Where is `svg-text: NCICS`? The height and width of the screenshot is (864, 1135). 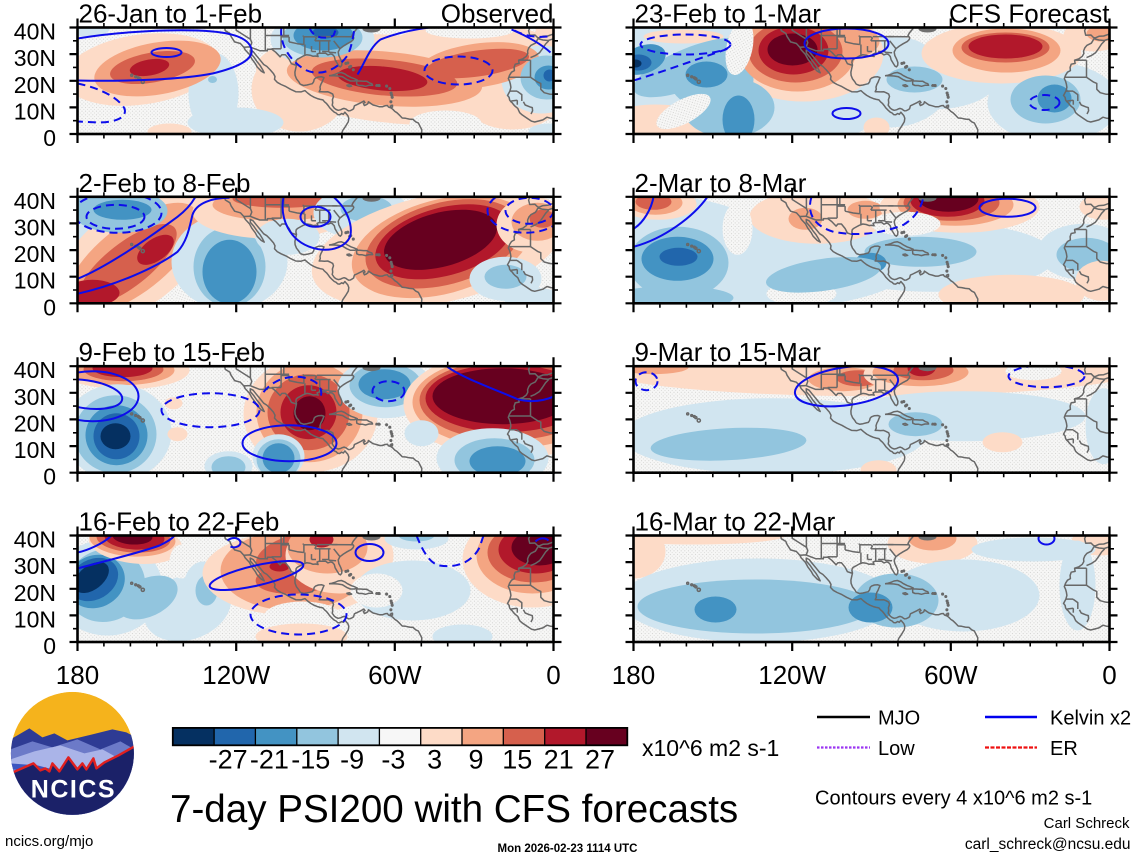 svg-text: NCICS is located at coordinates (73, 789).